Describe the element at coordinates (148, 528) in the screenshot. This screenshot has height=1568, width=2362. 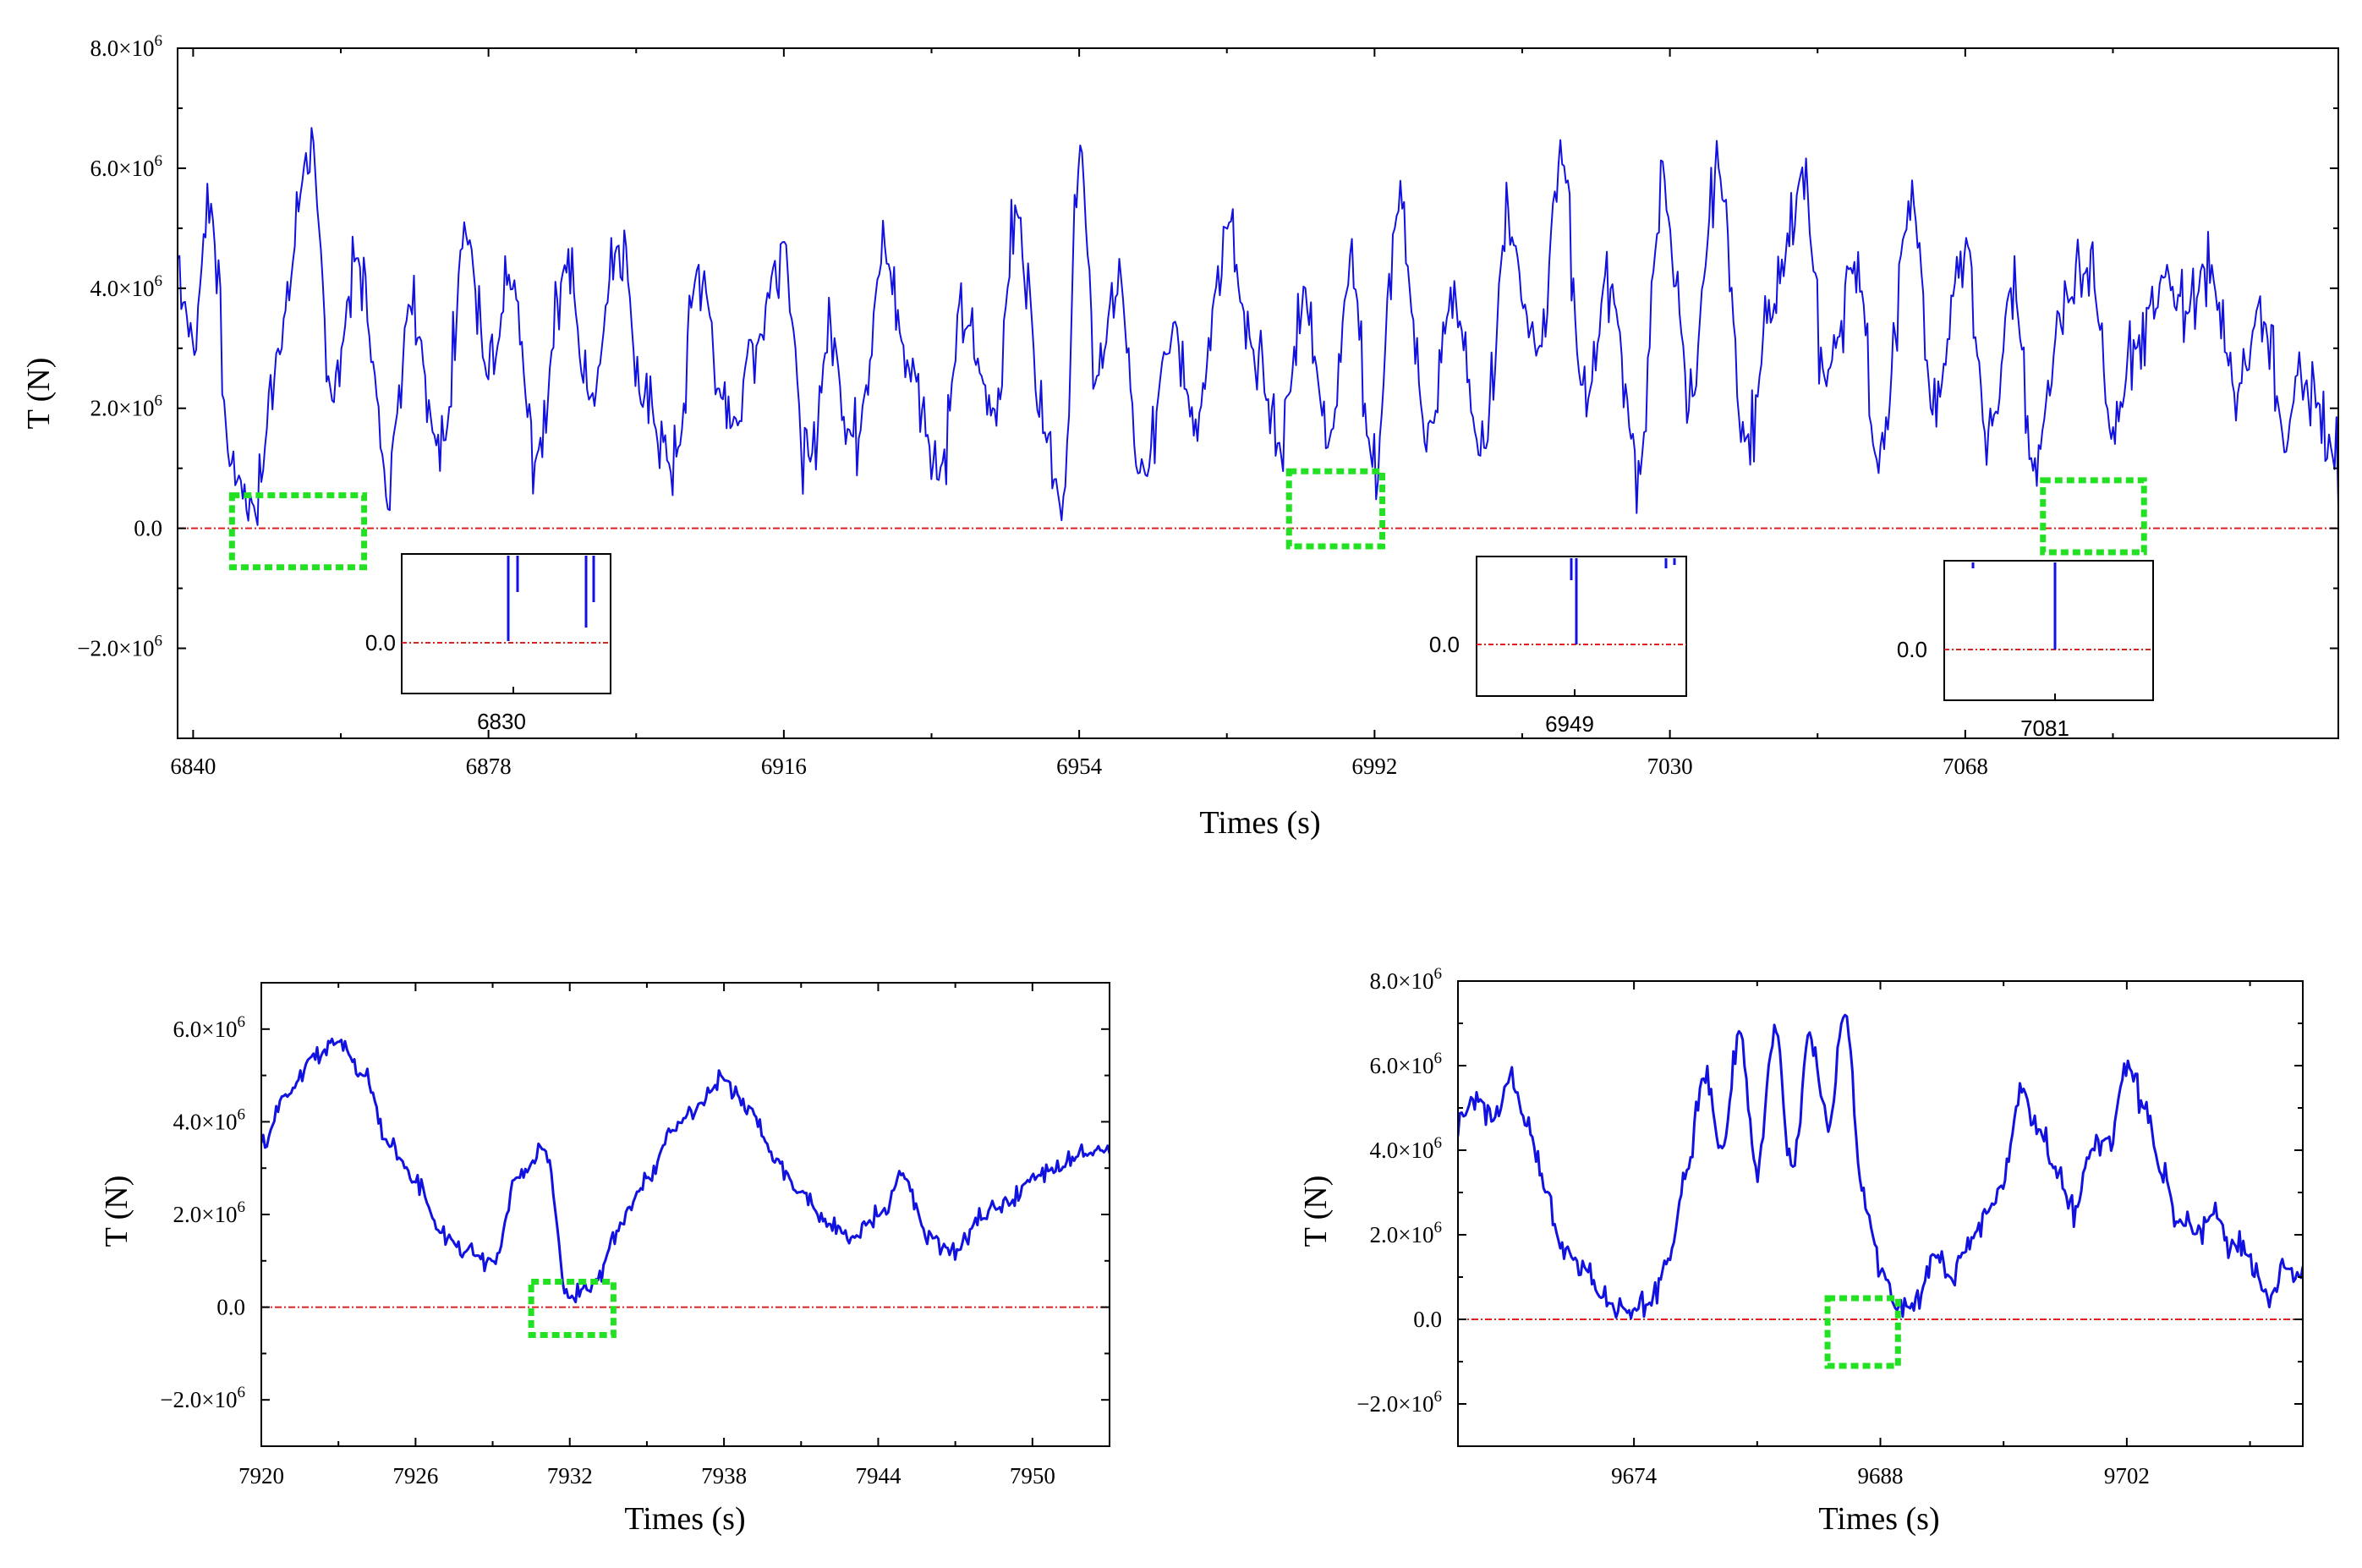
I see `top-chart-y-tick-label: 0.0` at that location.